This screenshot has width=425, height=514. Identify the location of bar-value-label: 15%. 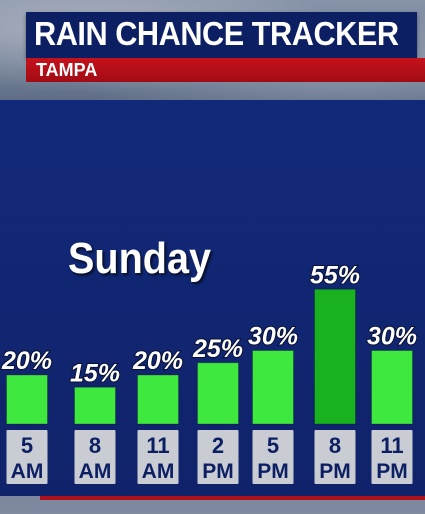
(95, 373).